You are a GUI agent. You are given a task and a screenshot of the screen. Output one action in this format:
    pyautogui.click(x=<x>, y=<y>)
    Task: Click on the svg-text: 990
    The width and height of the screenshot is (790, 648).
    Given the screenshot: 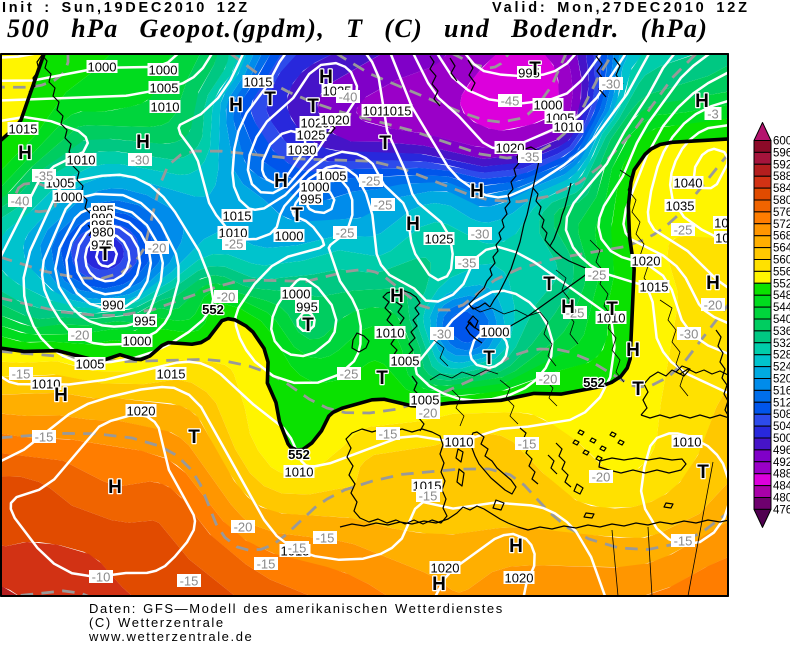 What is the action you would take?
    pyautogui.click(x=113, y=305)
    